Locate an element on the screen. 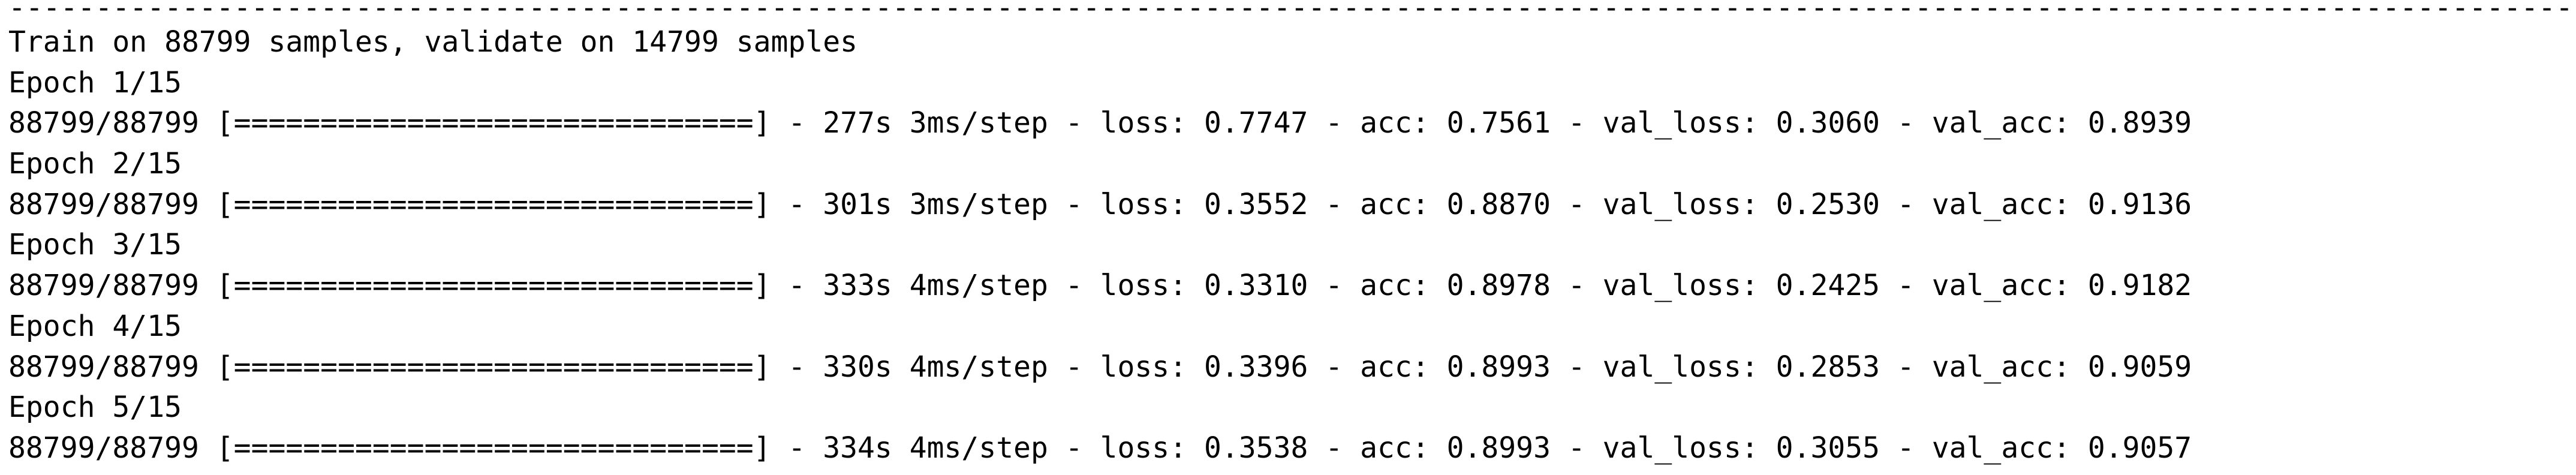 This screenshot has height=475, width=2576. epoch-label: Epoch 4/15 is located at coordinates (95, 326).